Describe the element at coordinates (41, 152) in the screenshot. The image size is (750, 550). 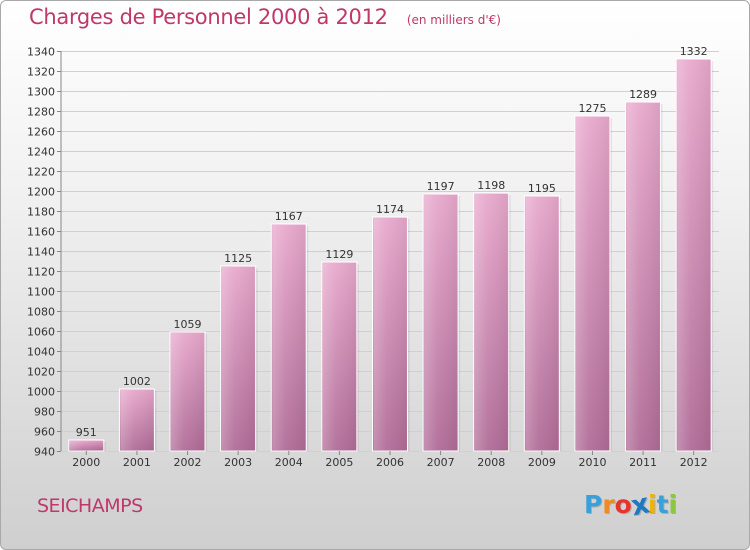
I see `y-tick-label: 1240` at that location.